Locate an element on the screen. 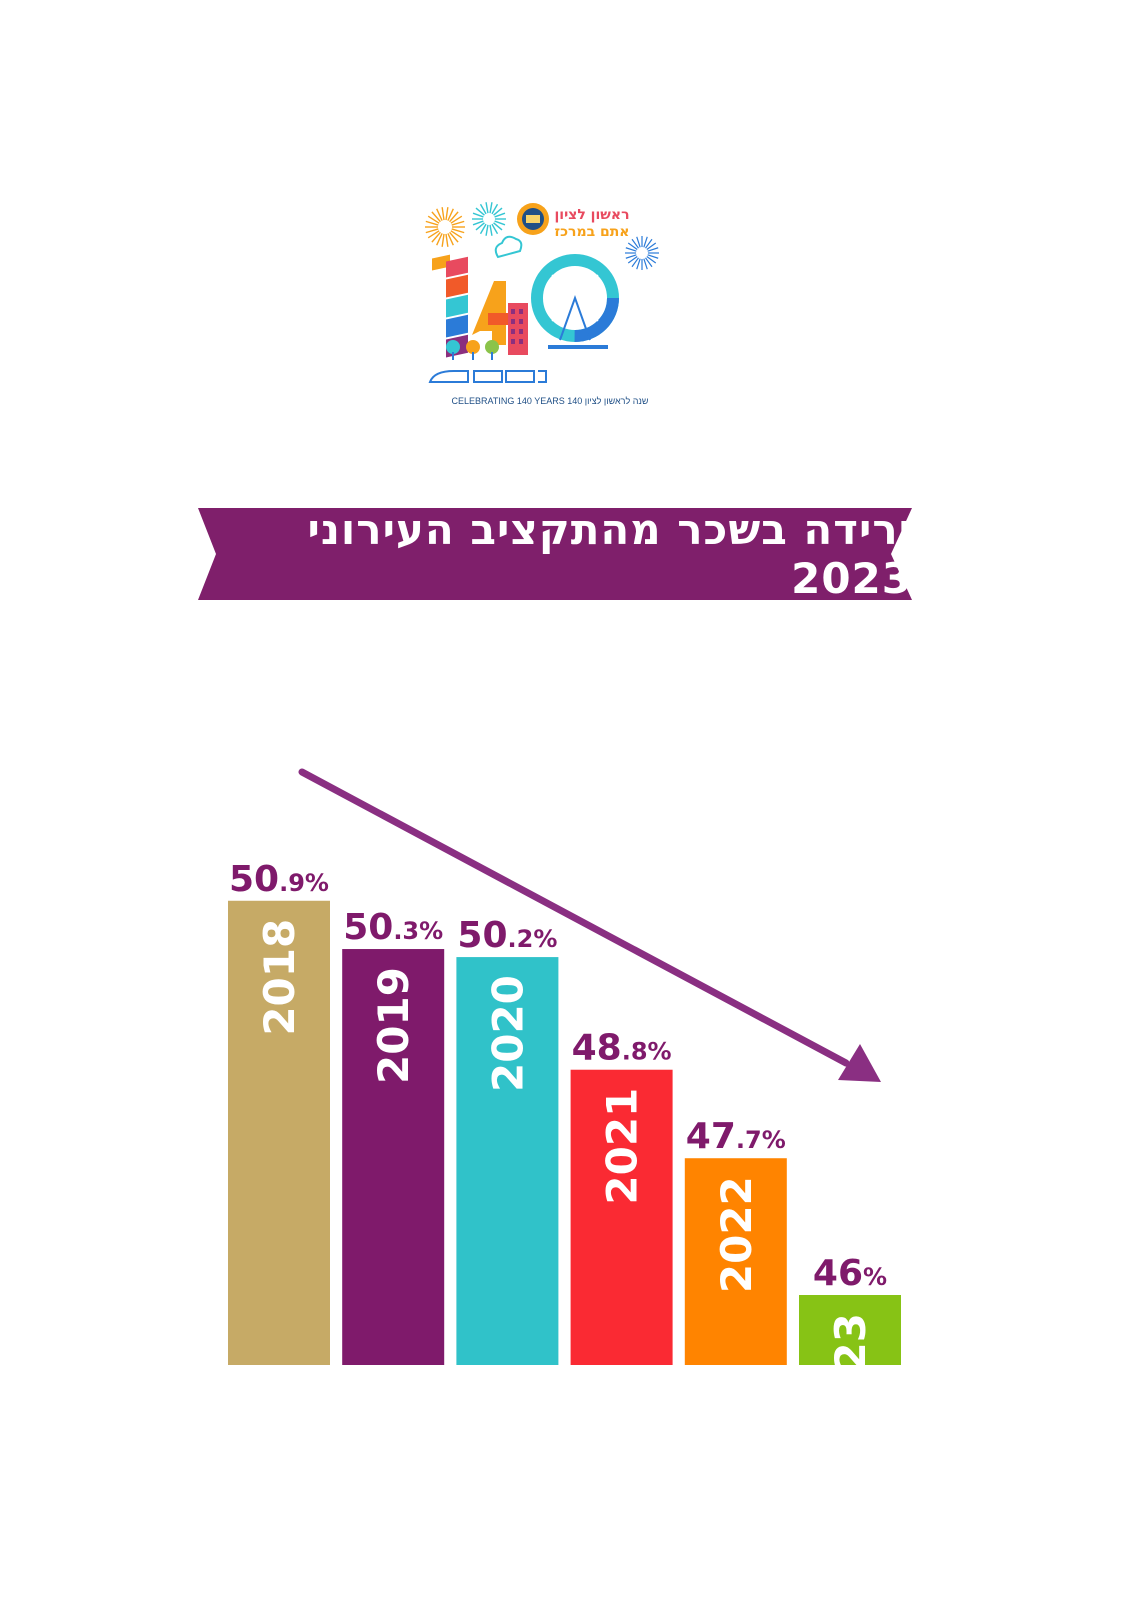  data-label: 46% is located at coordinates (850, 1273).